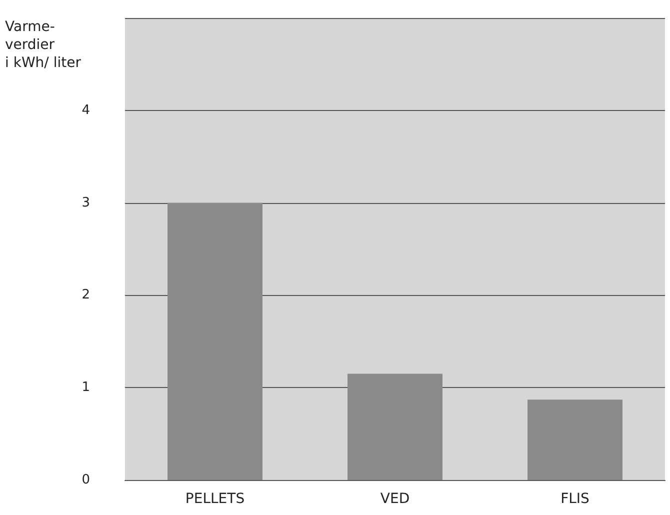 Image resolution: width=670 pixels, height=515 pixels. Describe the element at coordinates (575, 499) in the screenshot. I see `x-tick-label: FLIS` at that location.